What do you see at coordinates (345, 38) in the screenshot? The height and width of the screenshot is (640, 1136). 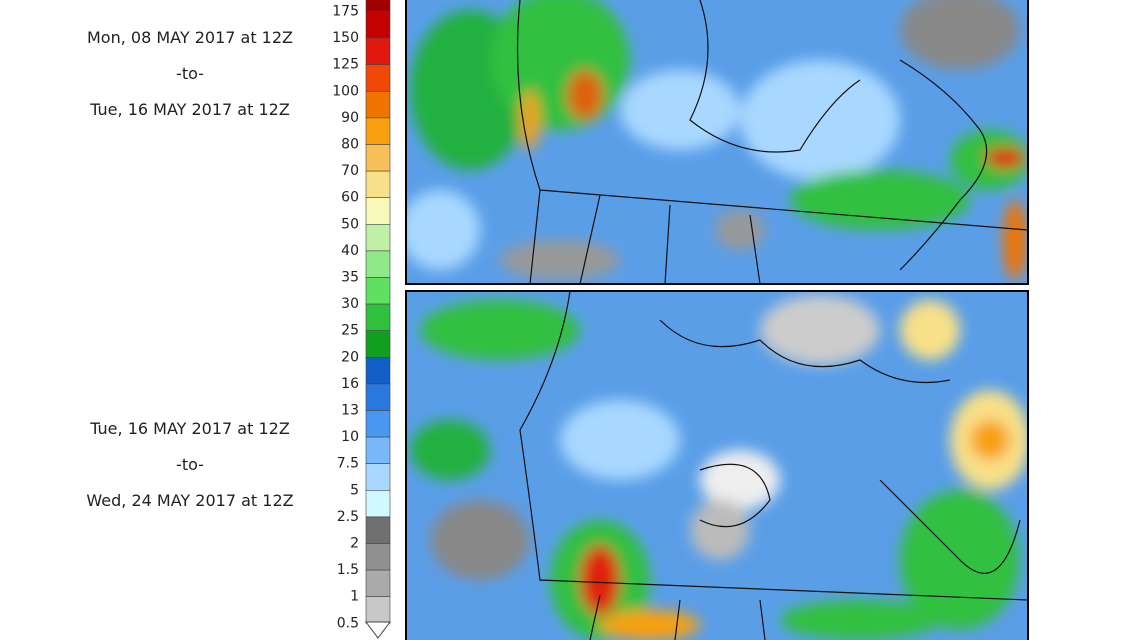 I see `legend-label: 150` at bounding box center [345, 38].